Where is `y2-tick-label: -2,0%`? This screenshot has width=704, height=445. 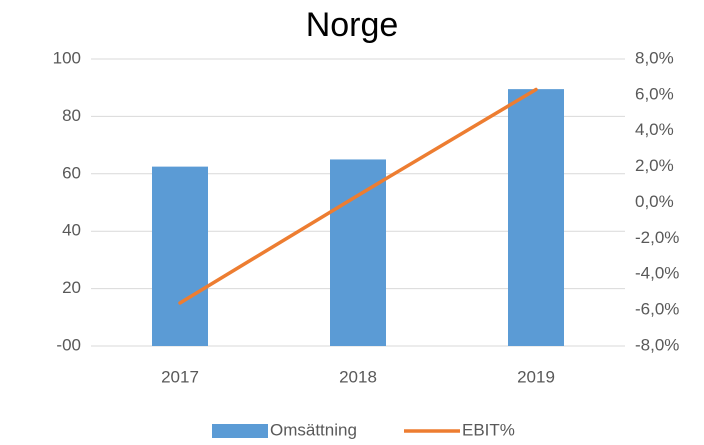
y2-tick-label: -2,0% is located at coordinates (657, 237).